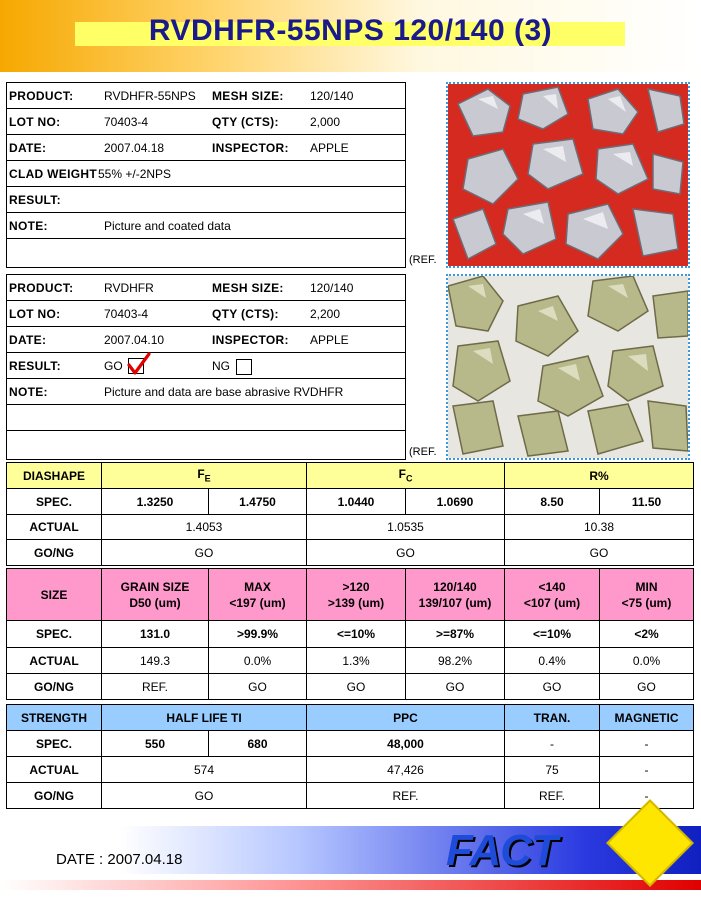  What do you see at coordinates (257, 634) in the screenshot?
I see `spec-cell: >99.9%` at bounding box center [257, 634].